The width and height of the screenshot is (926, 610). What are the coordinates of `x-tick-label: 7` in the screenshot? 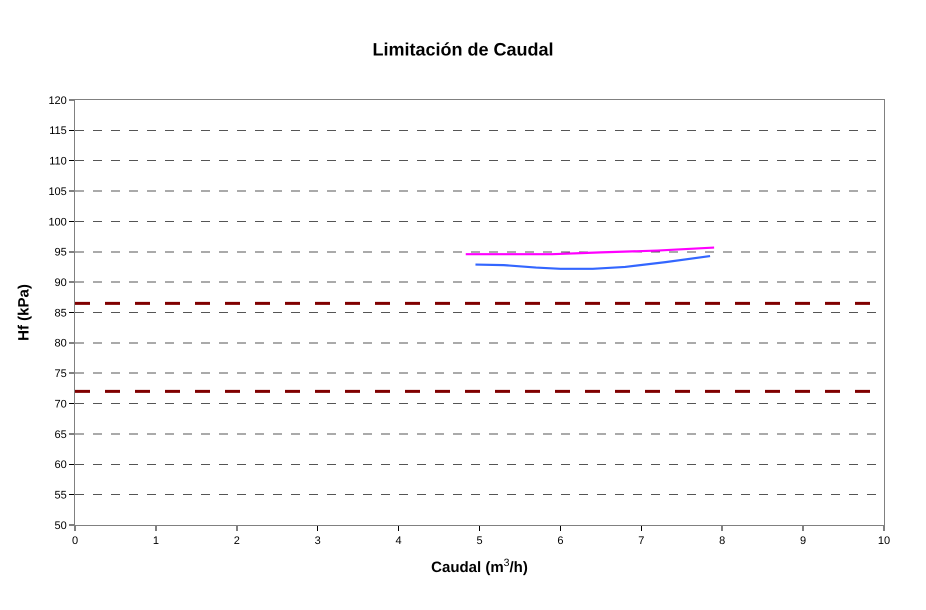 It's located at (641, 541).